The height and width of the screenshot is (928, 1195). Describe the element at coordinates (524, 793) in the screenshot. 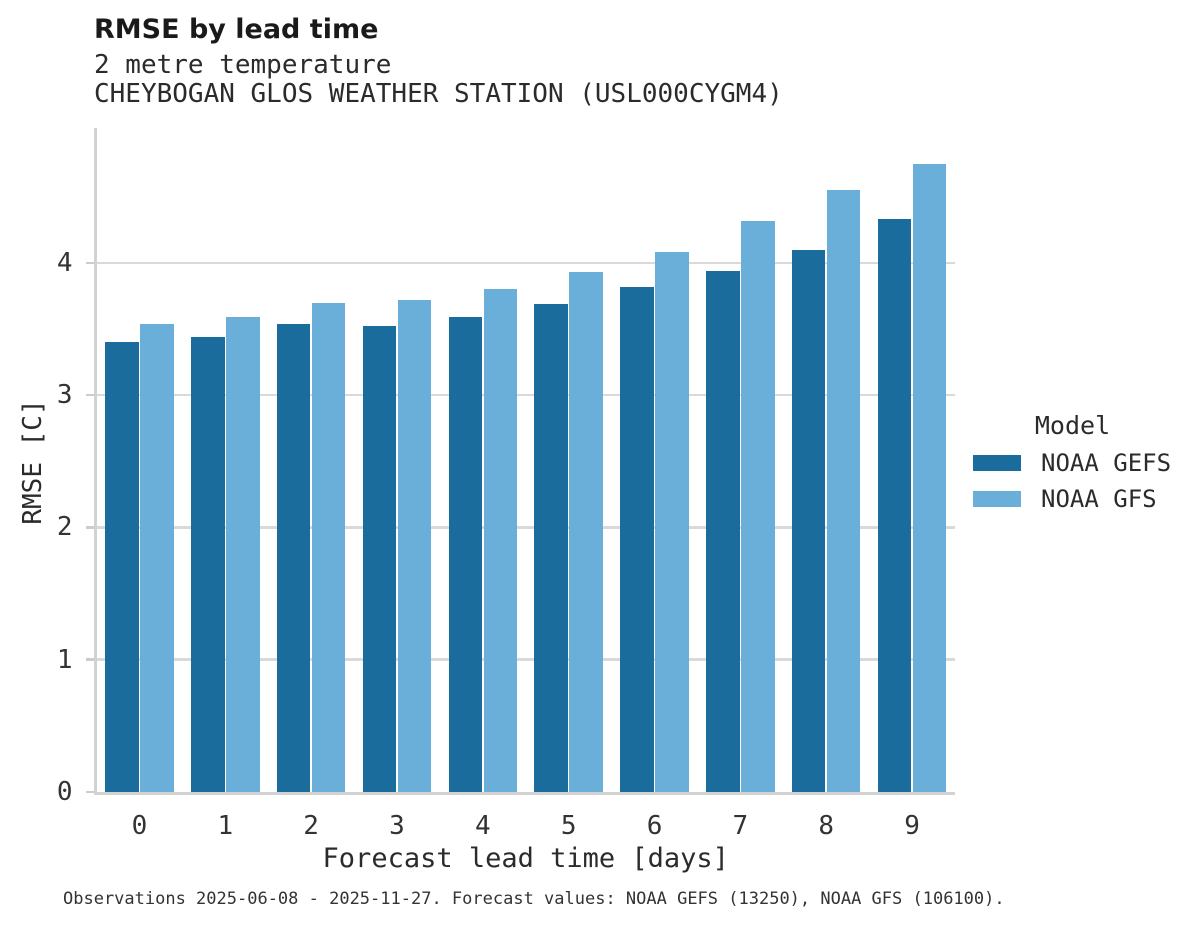

I see `x-axis-spine` at that location.